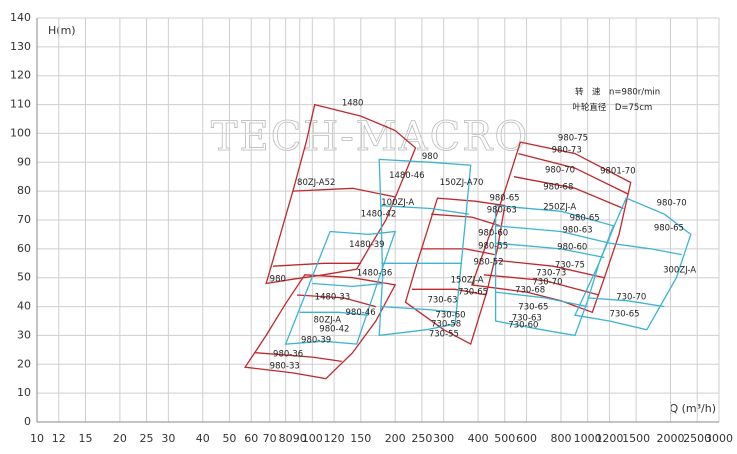 This screenshot has width=737, height=454. I want to click on curve-label: 730-55, so click(444, 334).